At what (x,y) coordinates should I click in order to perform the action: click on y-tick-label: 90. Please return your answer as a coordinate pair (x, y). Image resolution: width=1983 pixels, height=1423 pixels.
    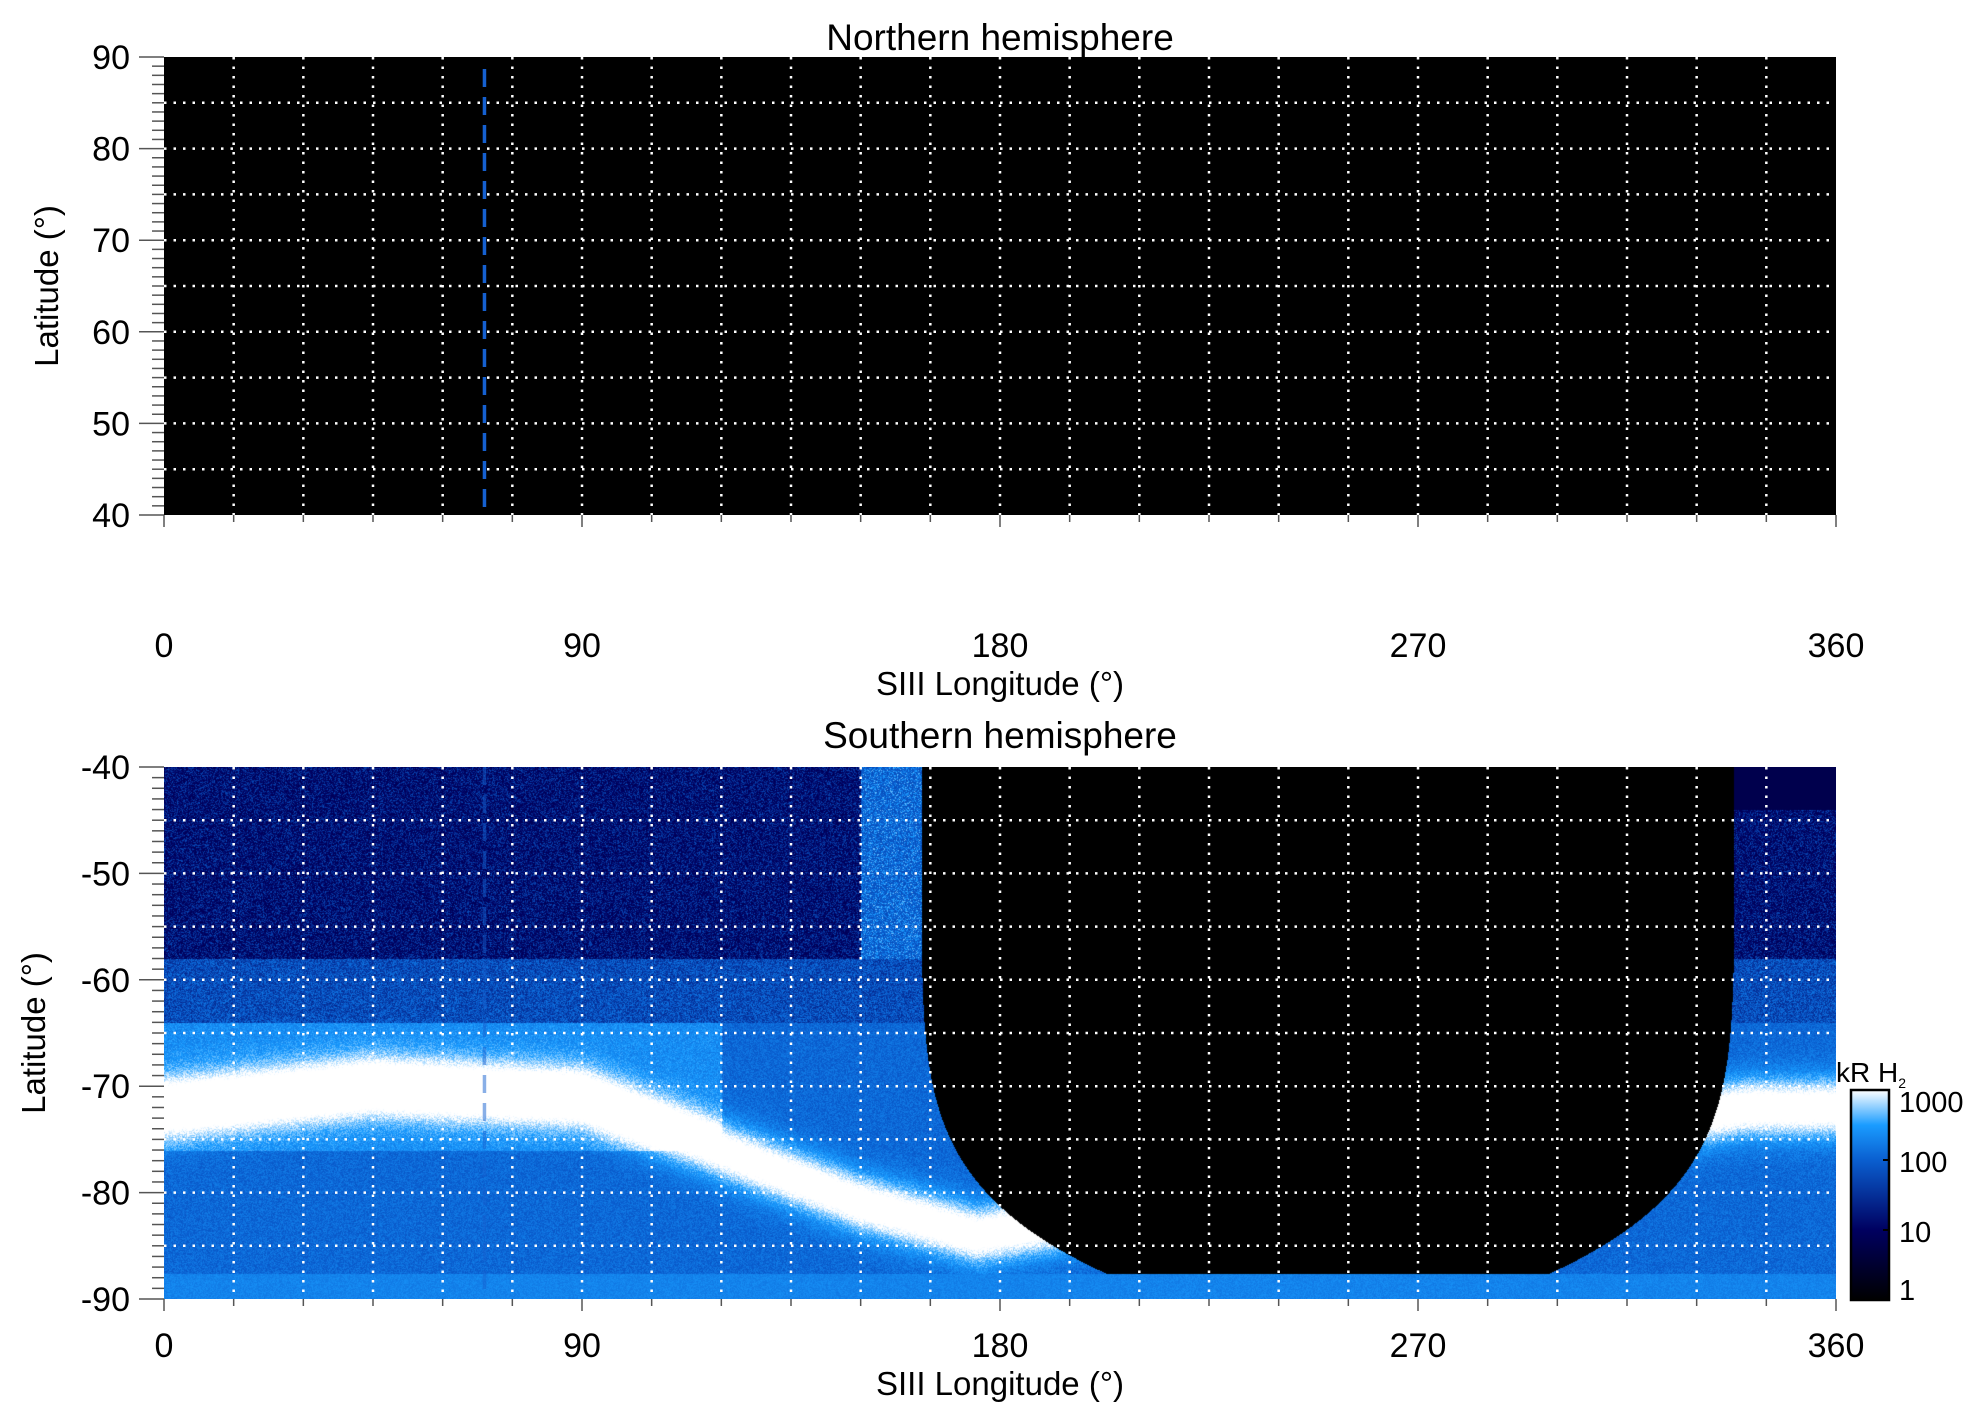
    Looking at the image, I should click on (111, 58).